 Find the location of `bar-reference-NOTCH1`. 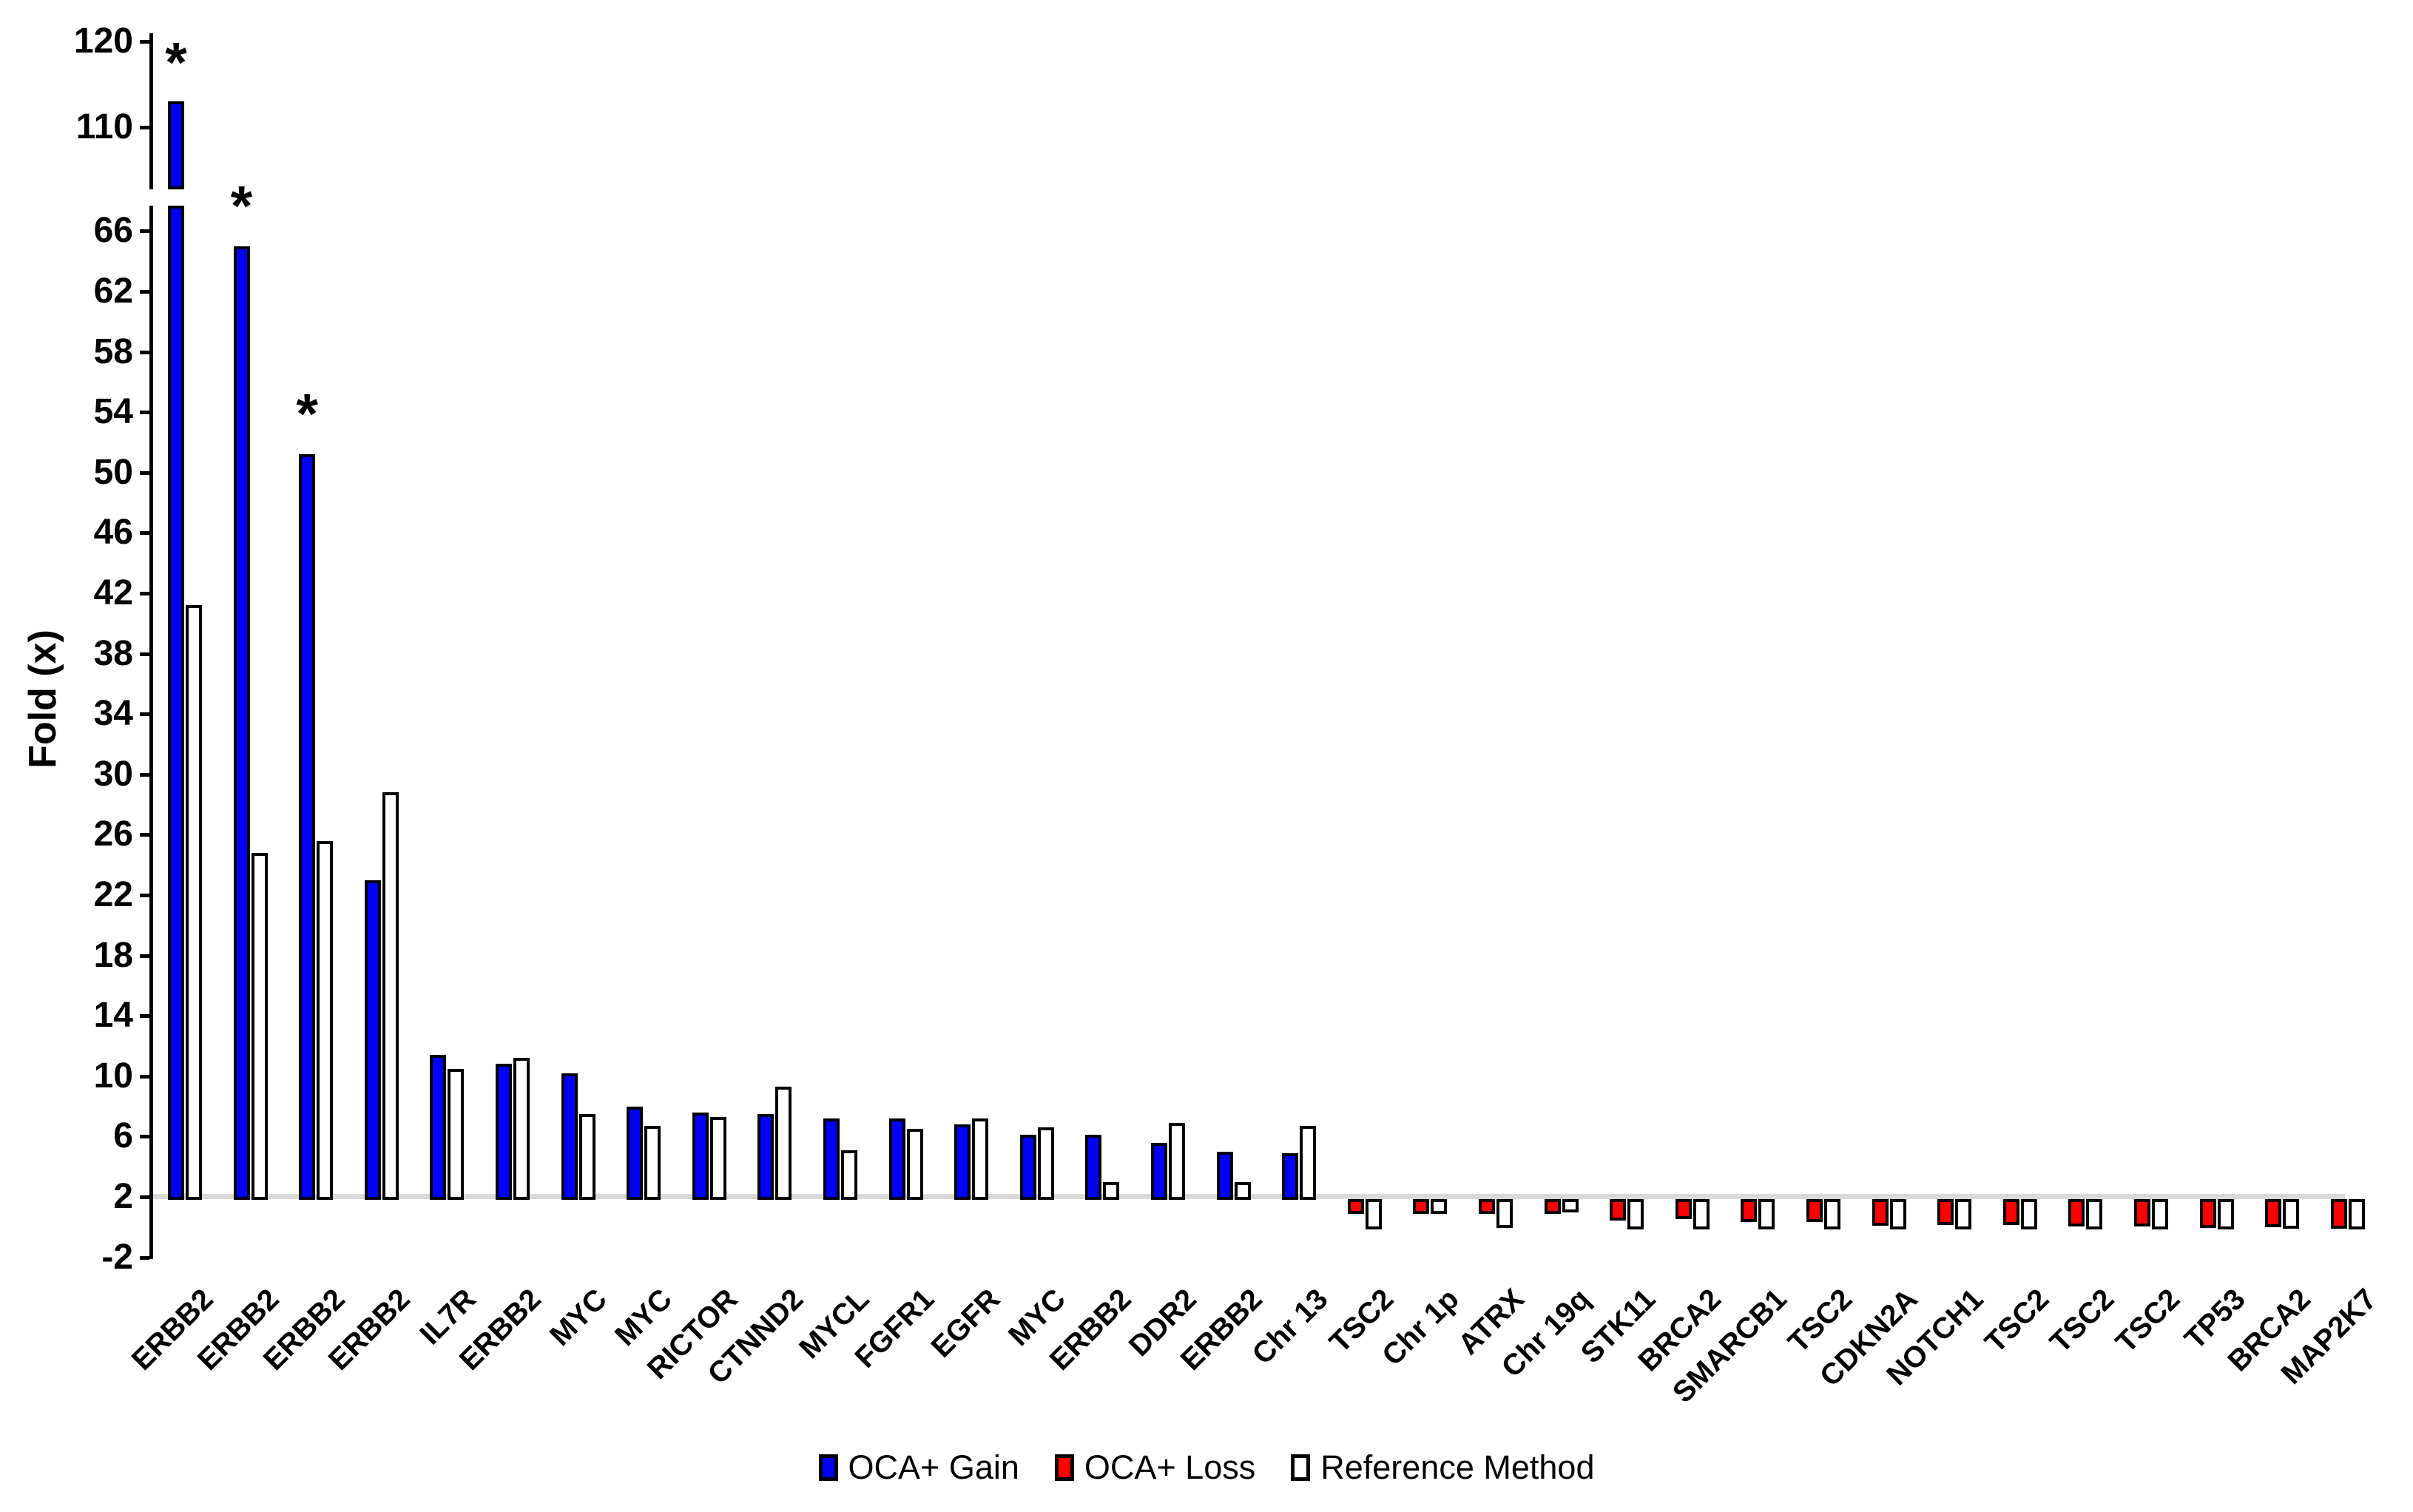

bar-reference-NOTCH1 is located at coordinates (1964, 1214).